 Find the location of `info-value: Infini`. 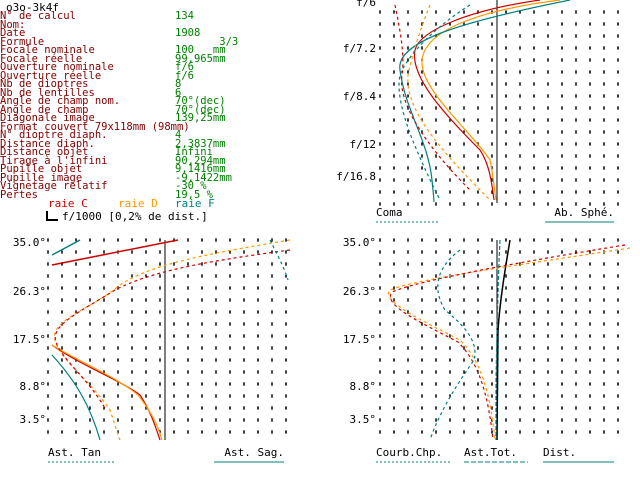

info-value: Infini is located at coordinates (194, 152).